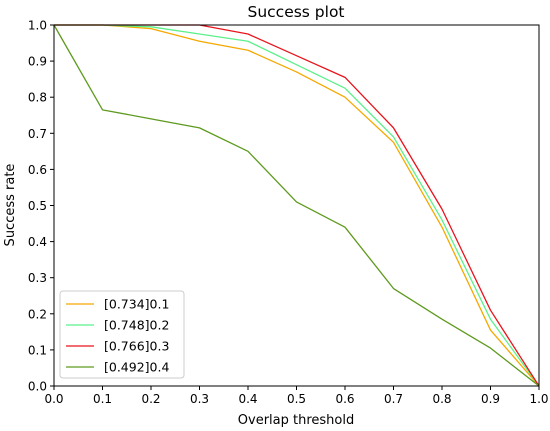 This screenshot has height=431, width=550. I want to click on legend-label-4: [0.492]0.4, so click(136, 367).